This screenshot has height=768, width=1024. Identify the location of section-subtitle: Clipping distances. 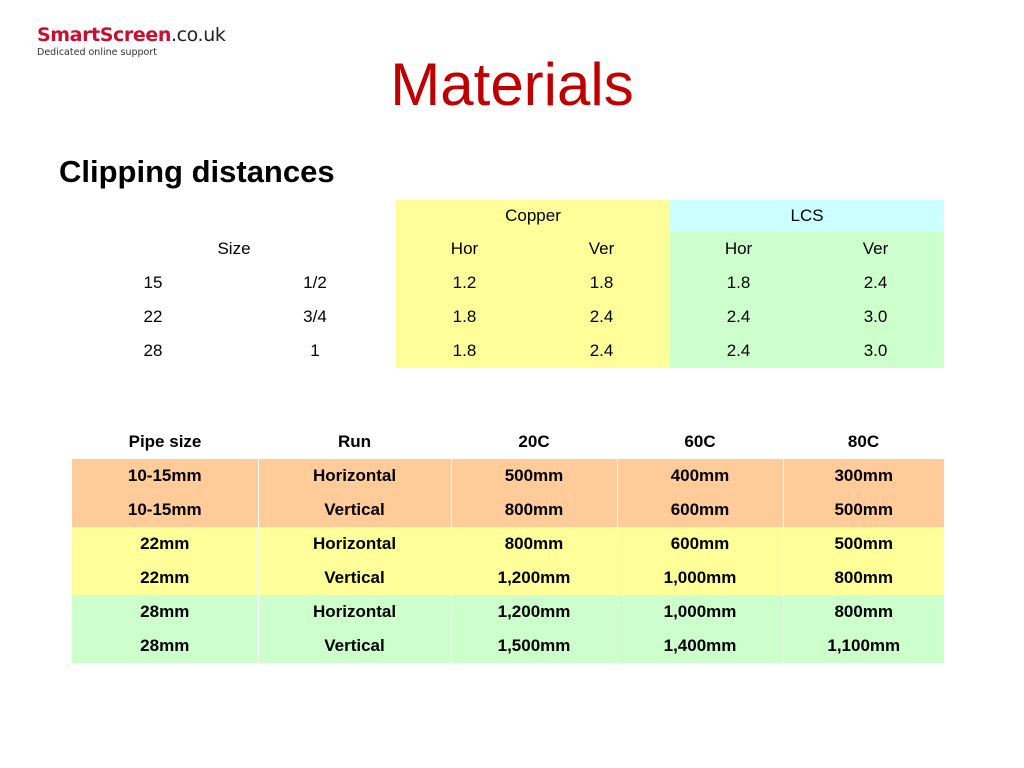
(197, 171).